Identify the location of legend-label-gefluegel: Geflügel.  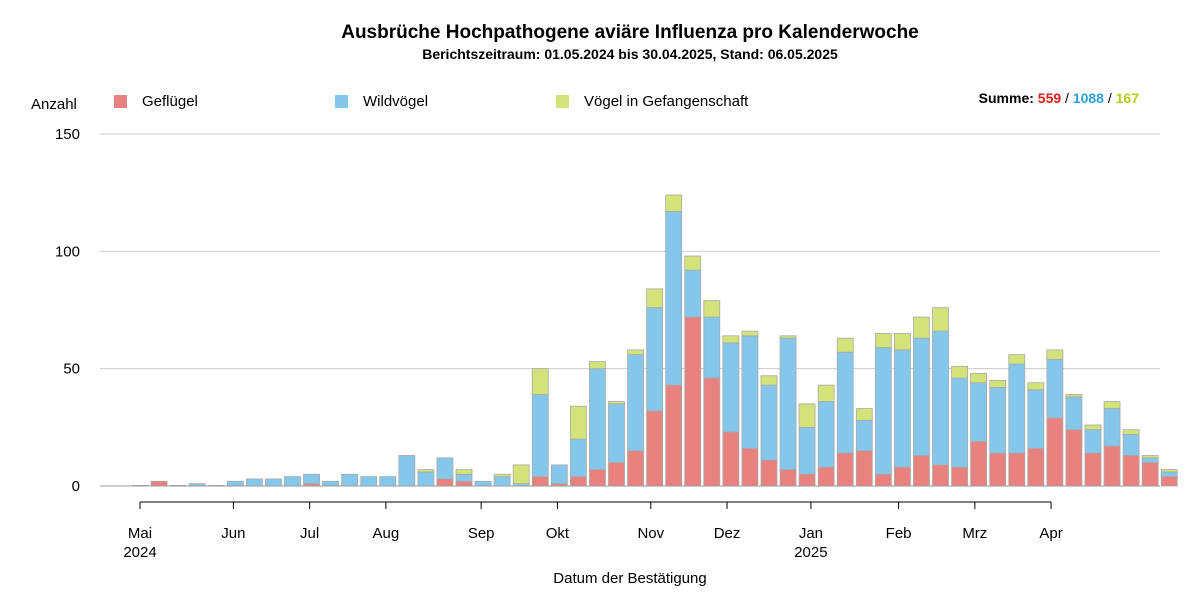
(170, 101).